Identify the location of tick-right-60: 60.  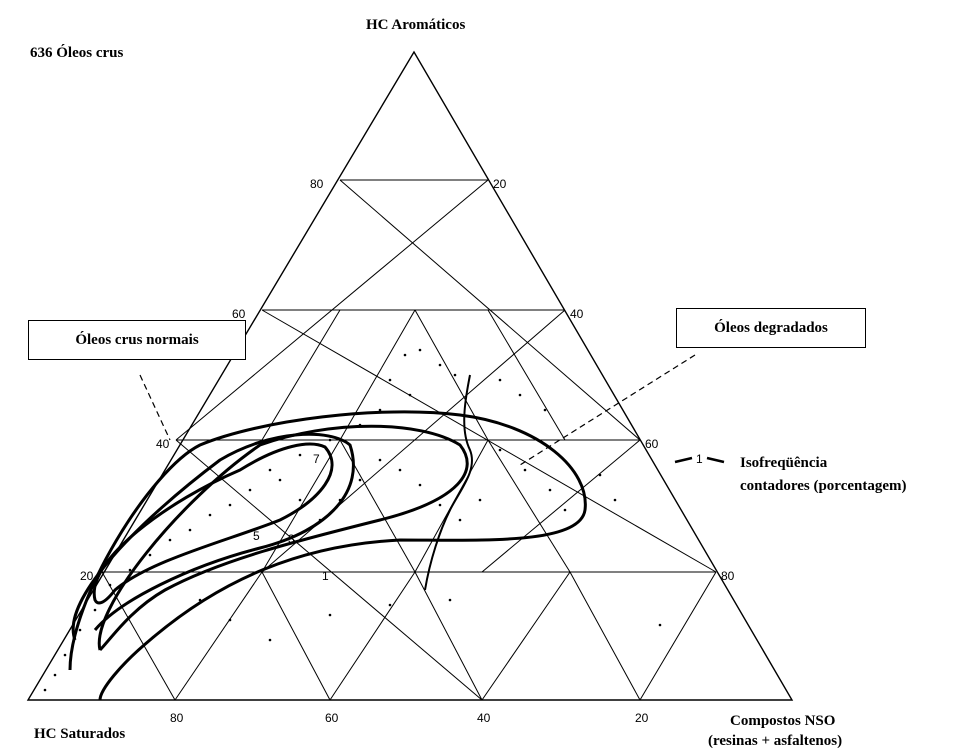
(652, 444).